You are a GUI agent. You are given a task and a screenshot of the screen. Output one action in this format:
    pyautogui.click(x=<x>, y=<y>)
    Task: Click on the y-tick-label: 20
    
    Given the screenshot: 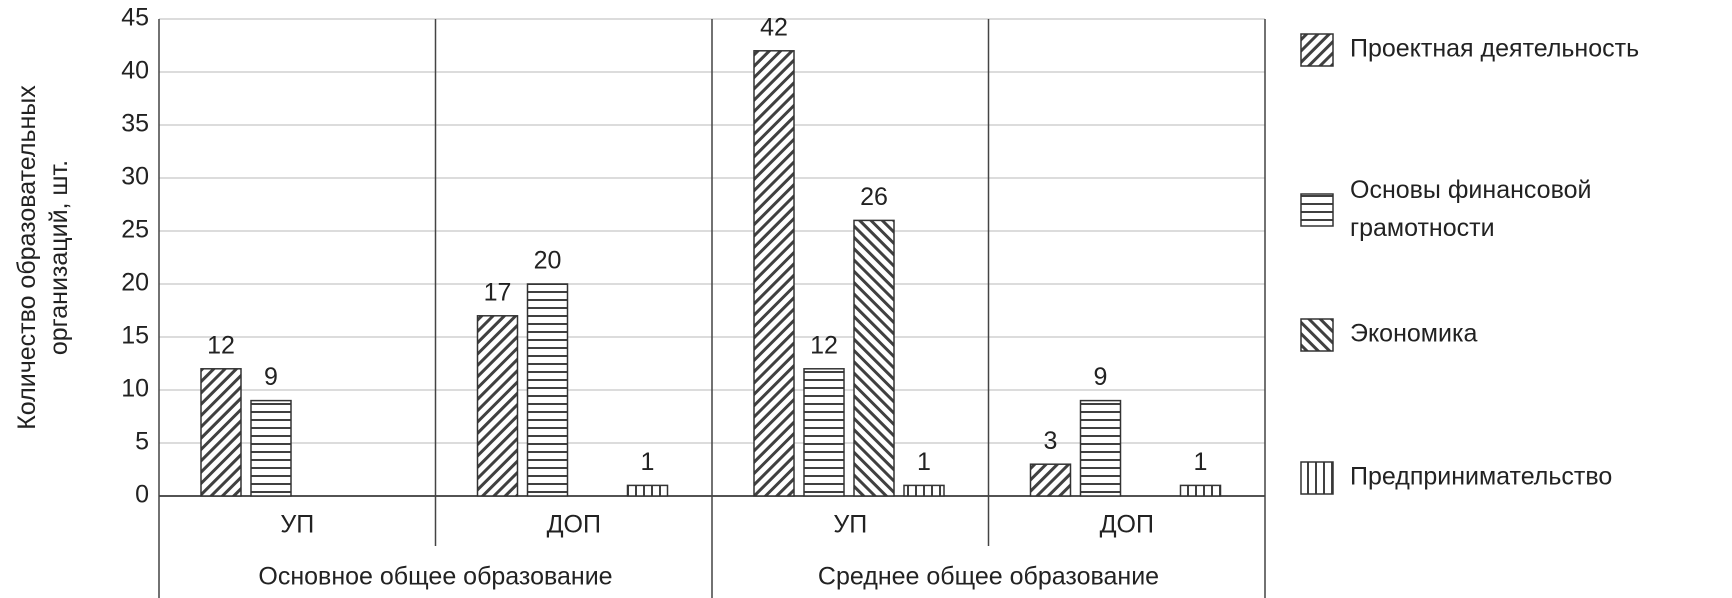 What is the action you would take?
    pyautogui.click(x=135, y=283)
    